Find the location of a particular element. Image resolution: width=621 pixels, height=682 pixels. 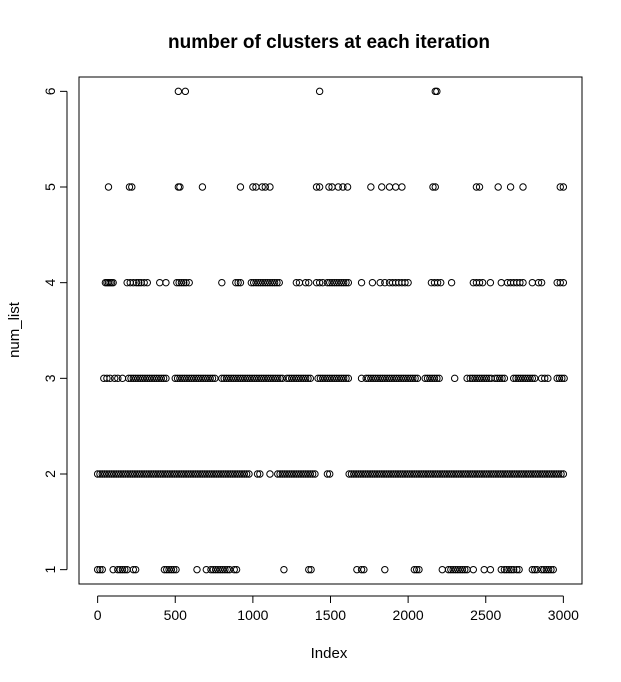

x-tick-label: 2500 is located at coordinates (485, 615).